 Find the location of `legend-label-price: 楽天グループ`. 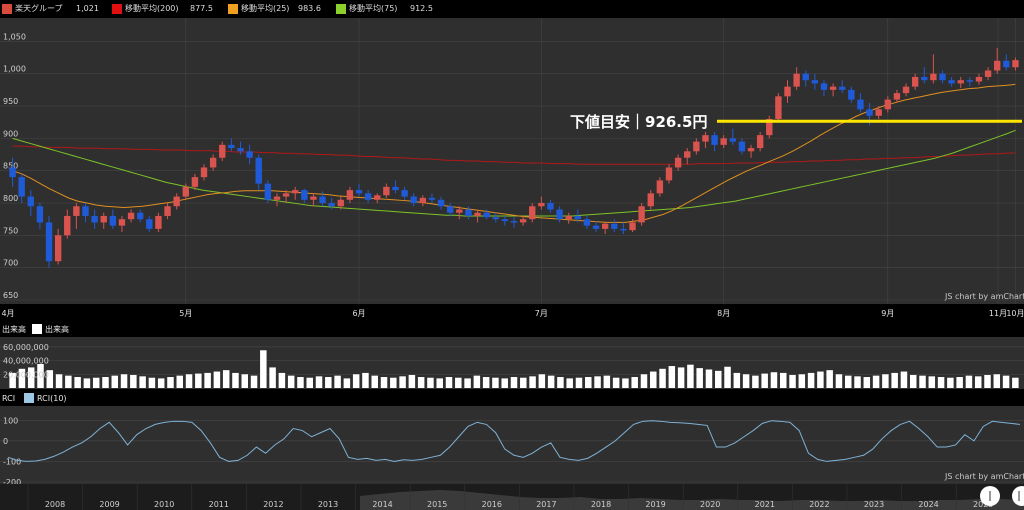

legend-label-price: 楽天グループ is located at coordinates (39, 8).